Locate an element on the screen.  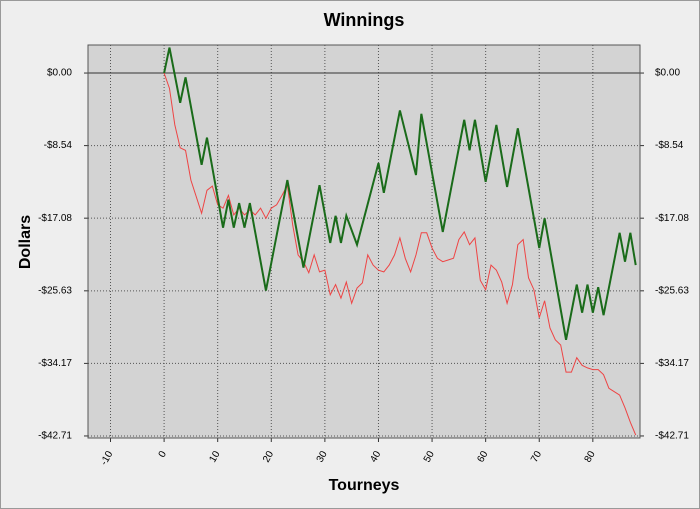
x-tick-label: 40 is located at coordinates (375, 457).